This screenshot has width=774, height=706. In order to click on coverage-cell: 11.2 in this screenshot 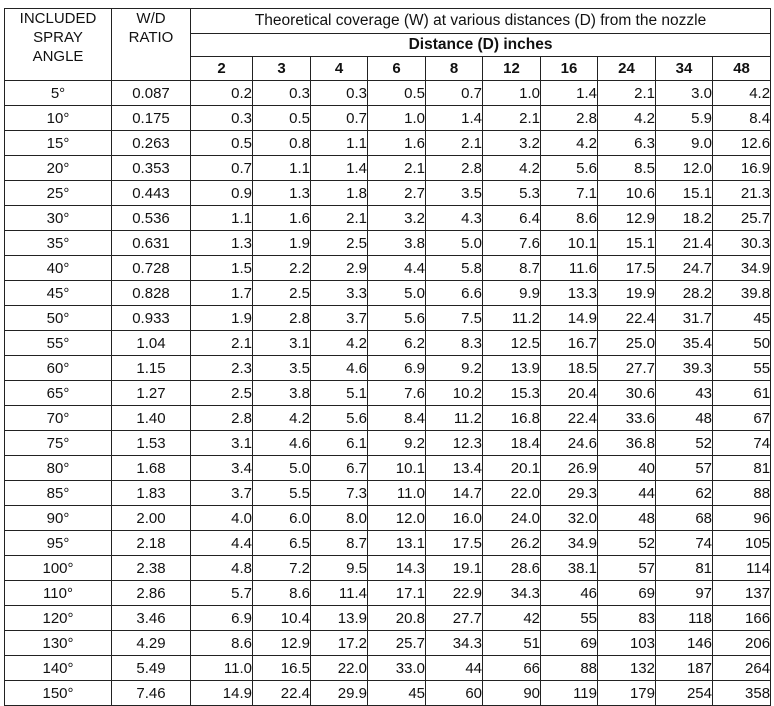, I will do `click(454, 418)`.